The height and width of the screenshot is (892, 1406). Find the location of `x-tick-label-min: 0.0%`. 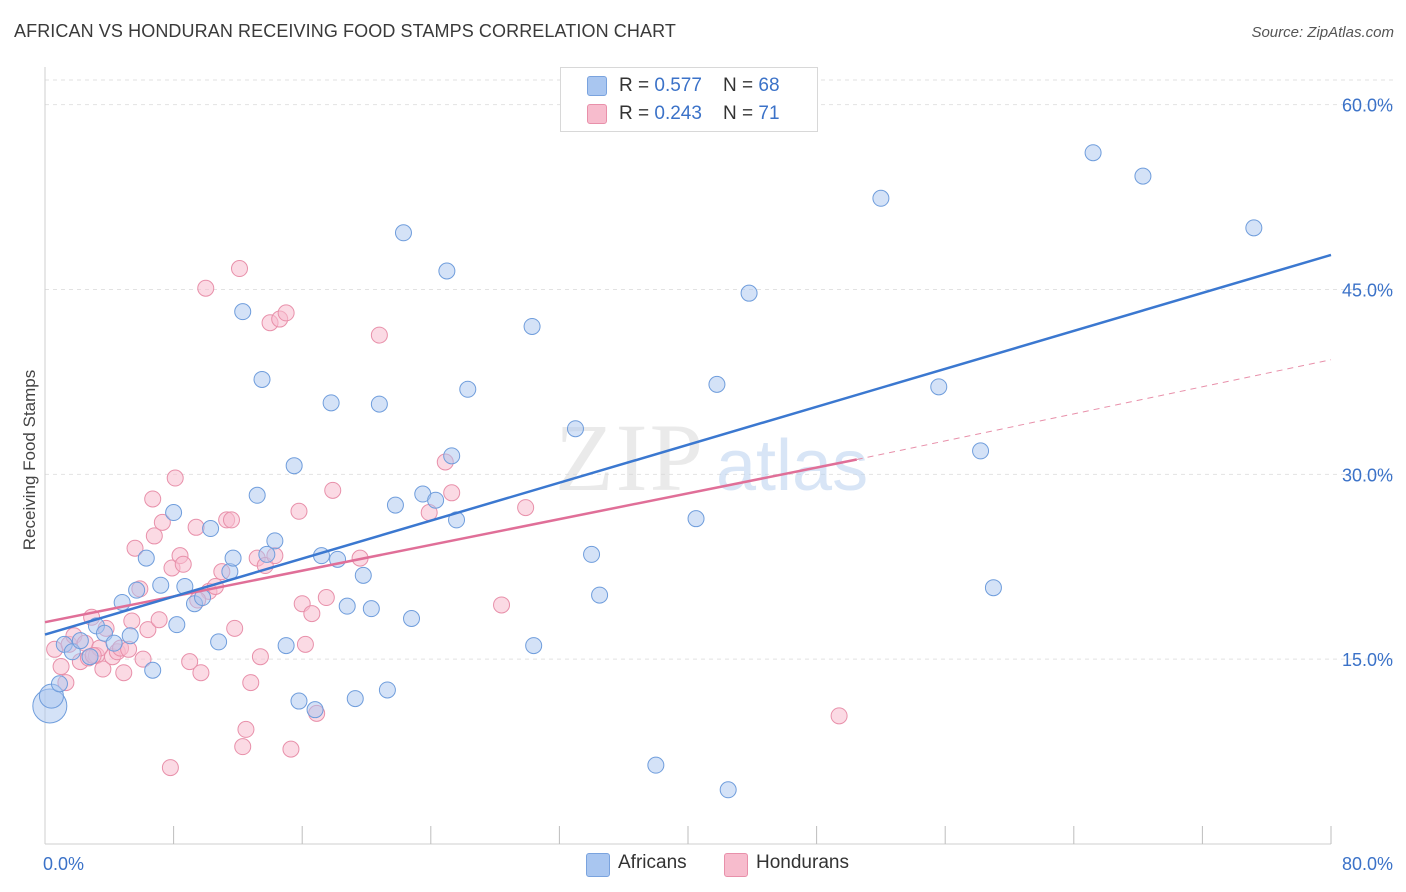

x-tick-label-min: 0.0% is located at coordinates (63, 864).